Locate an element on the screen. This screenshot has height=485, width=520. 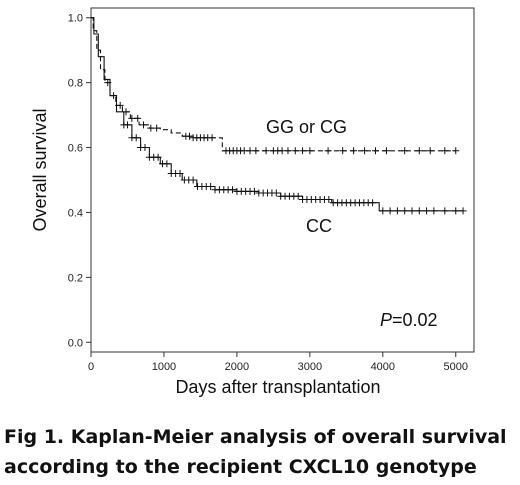
x-tick-label: 2000 is located at coordinates (237, 367).